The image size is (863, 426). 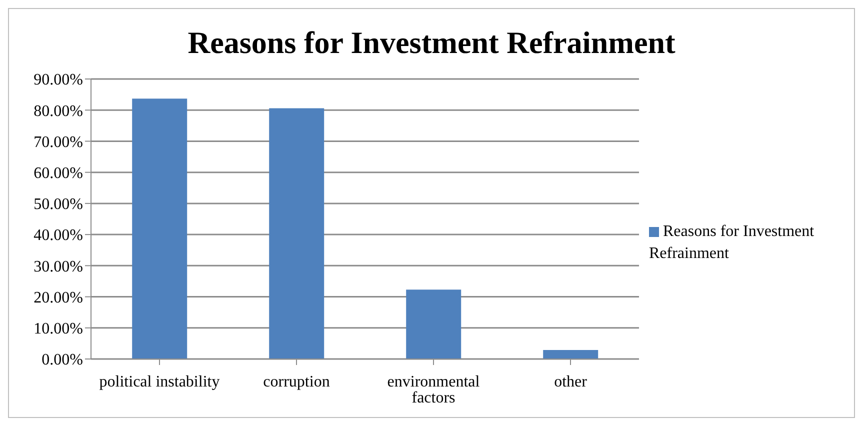 I want to click on x-tick-label: environmental factors, so click(x=433, y=389).